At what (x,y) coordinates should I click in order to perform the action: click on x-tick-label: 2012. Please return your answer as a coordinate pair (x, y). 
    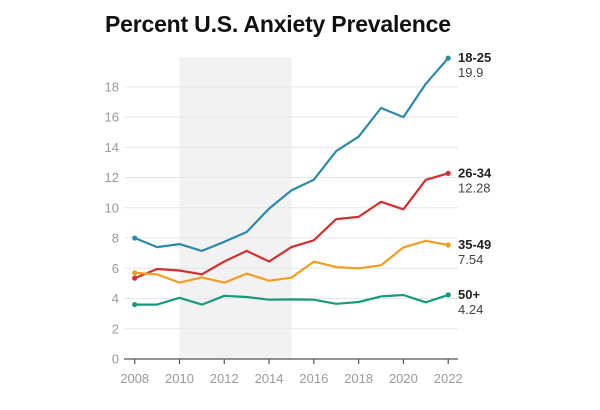
    Looking at the image, I should click on (224, 378).